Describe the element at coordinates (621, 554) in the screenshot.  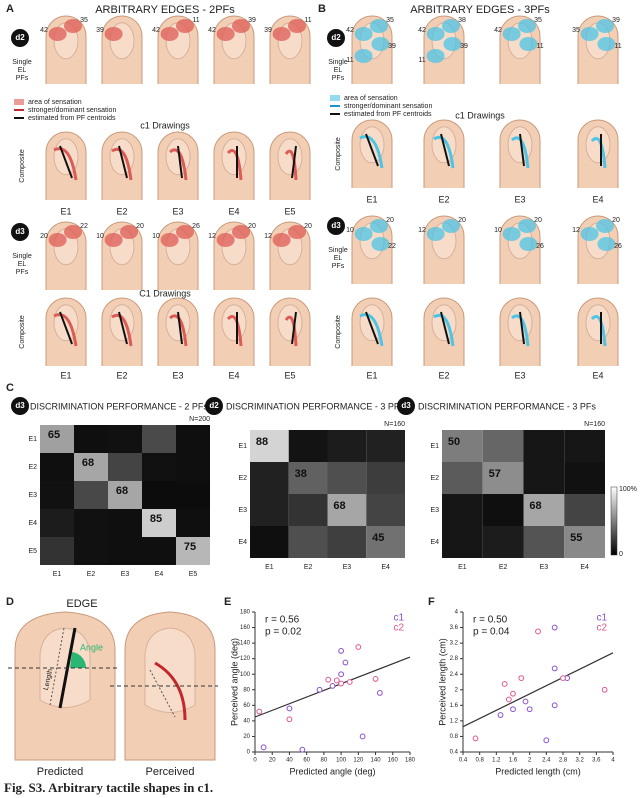
I see `colorbar-label: 0` at that location.